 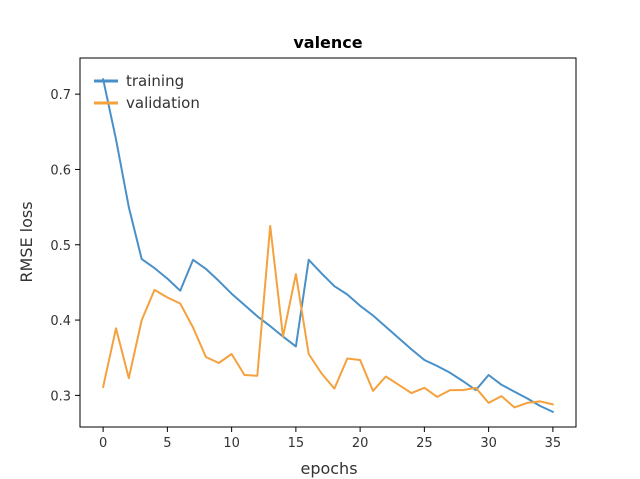 What do you see at coordinates (60, 170) in the screenshot?
I see `y-tick-label: 0.6` at bounding box center [60, 170].